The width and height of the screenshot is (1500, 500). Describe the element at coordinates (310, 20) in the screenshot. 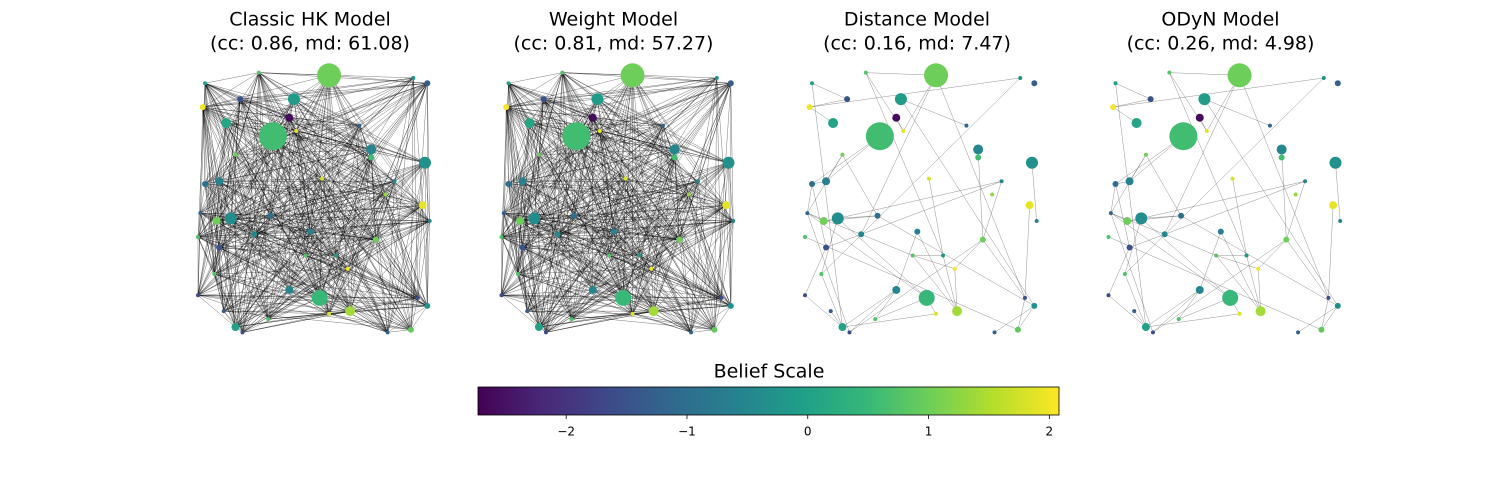

I see `panel-title: Classic HK Model` at that location.